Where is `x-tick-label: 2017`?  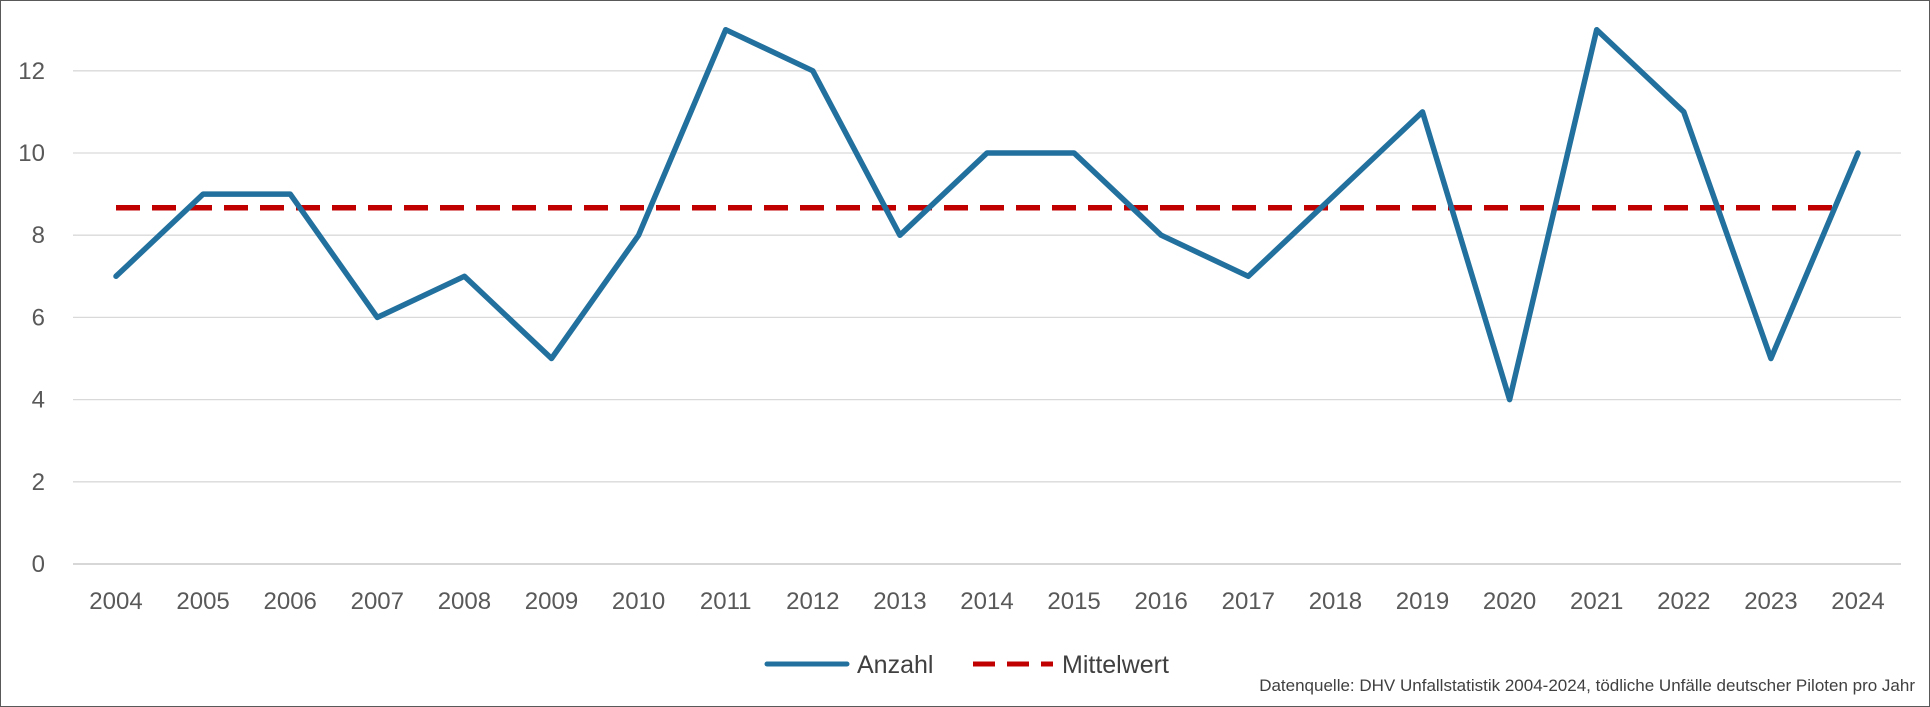 x-tick-label: 2017 is located at coordinates (1248, 601).